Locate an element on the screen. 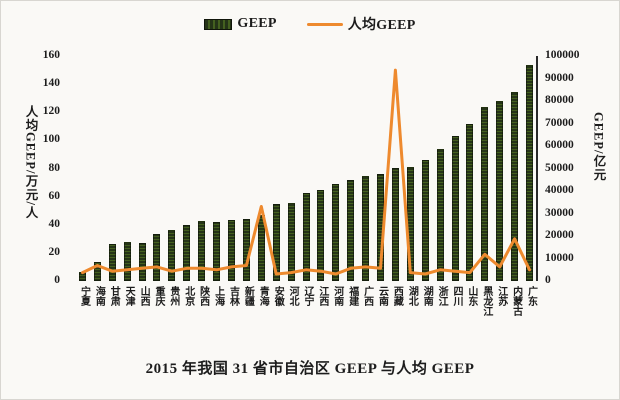  x-label-上海: 上海 is located at coordinates (218, 296).